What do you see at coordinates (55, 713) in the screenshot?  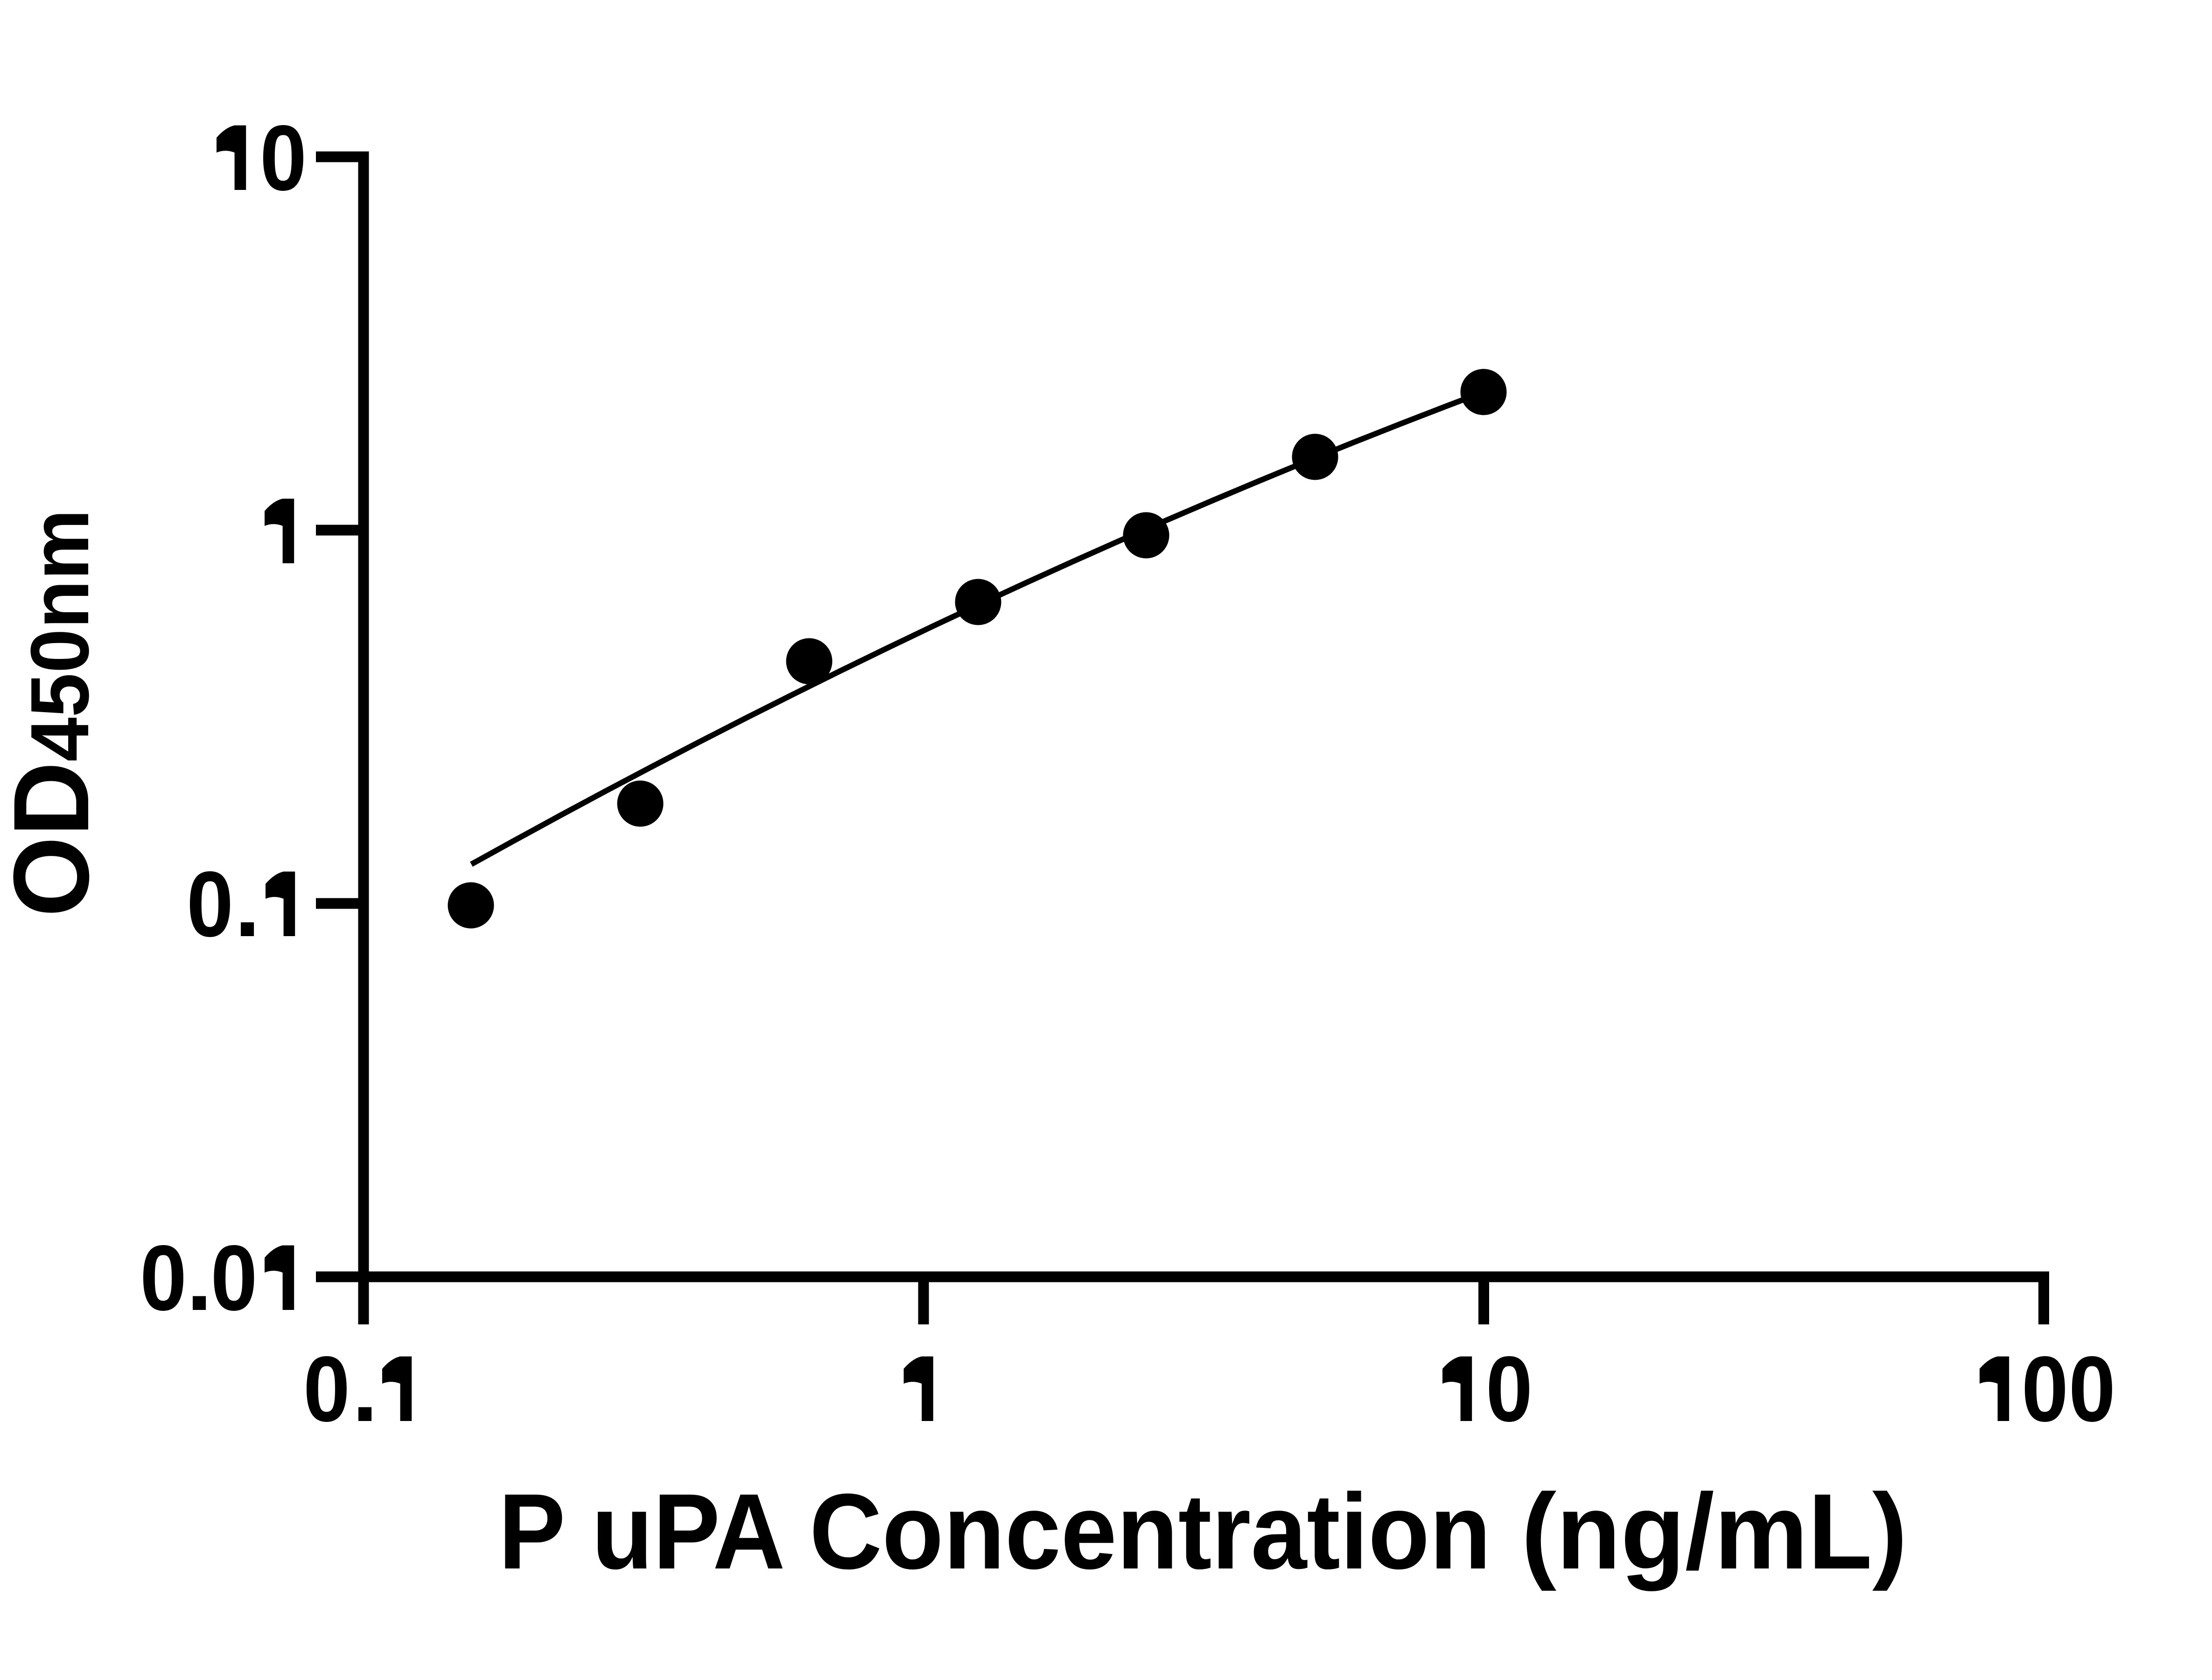 I see `svg-text: OD450nm` at bounding box center [55, 713].